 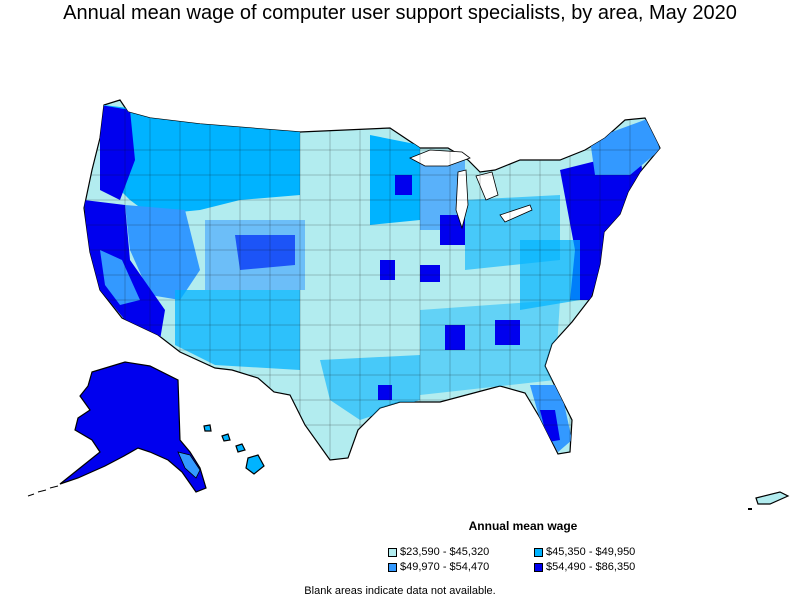 I want to click on region-colorado, so click(x=255, y=255).